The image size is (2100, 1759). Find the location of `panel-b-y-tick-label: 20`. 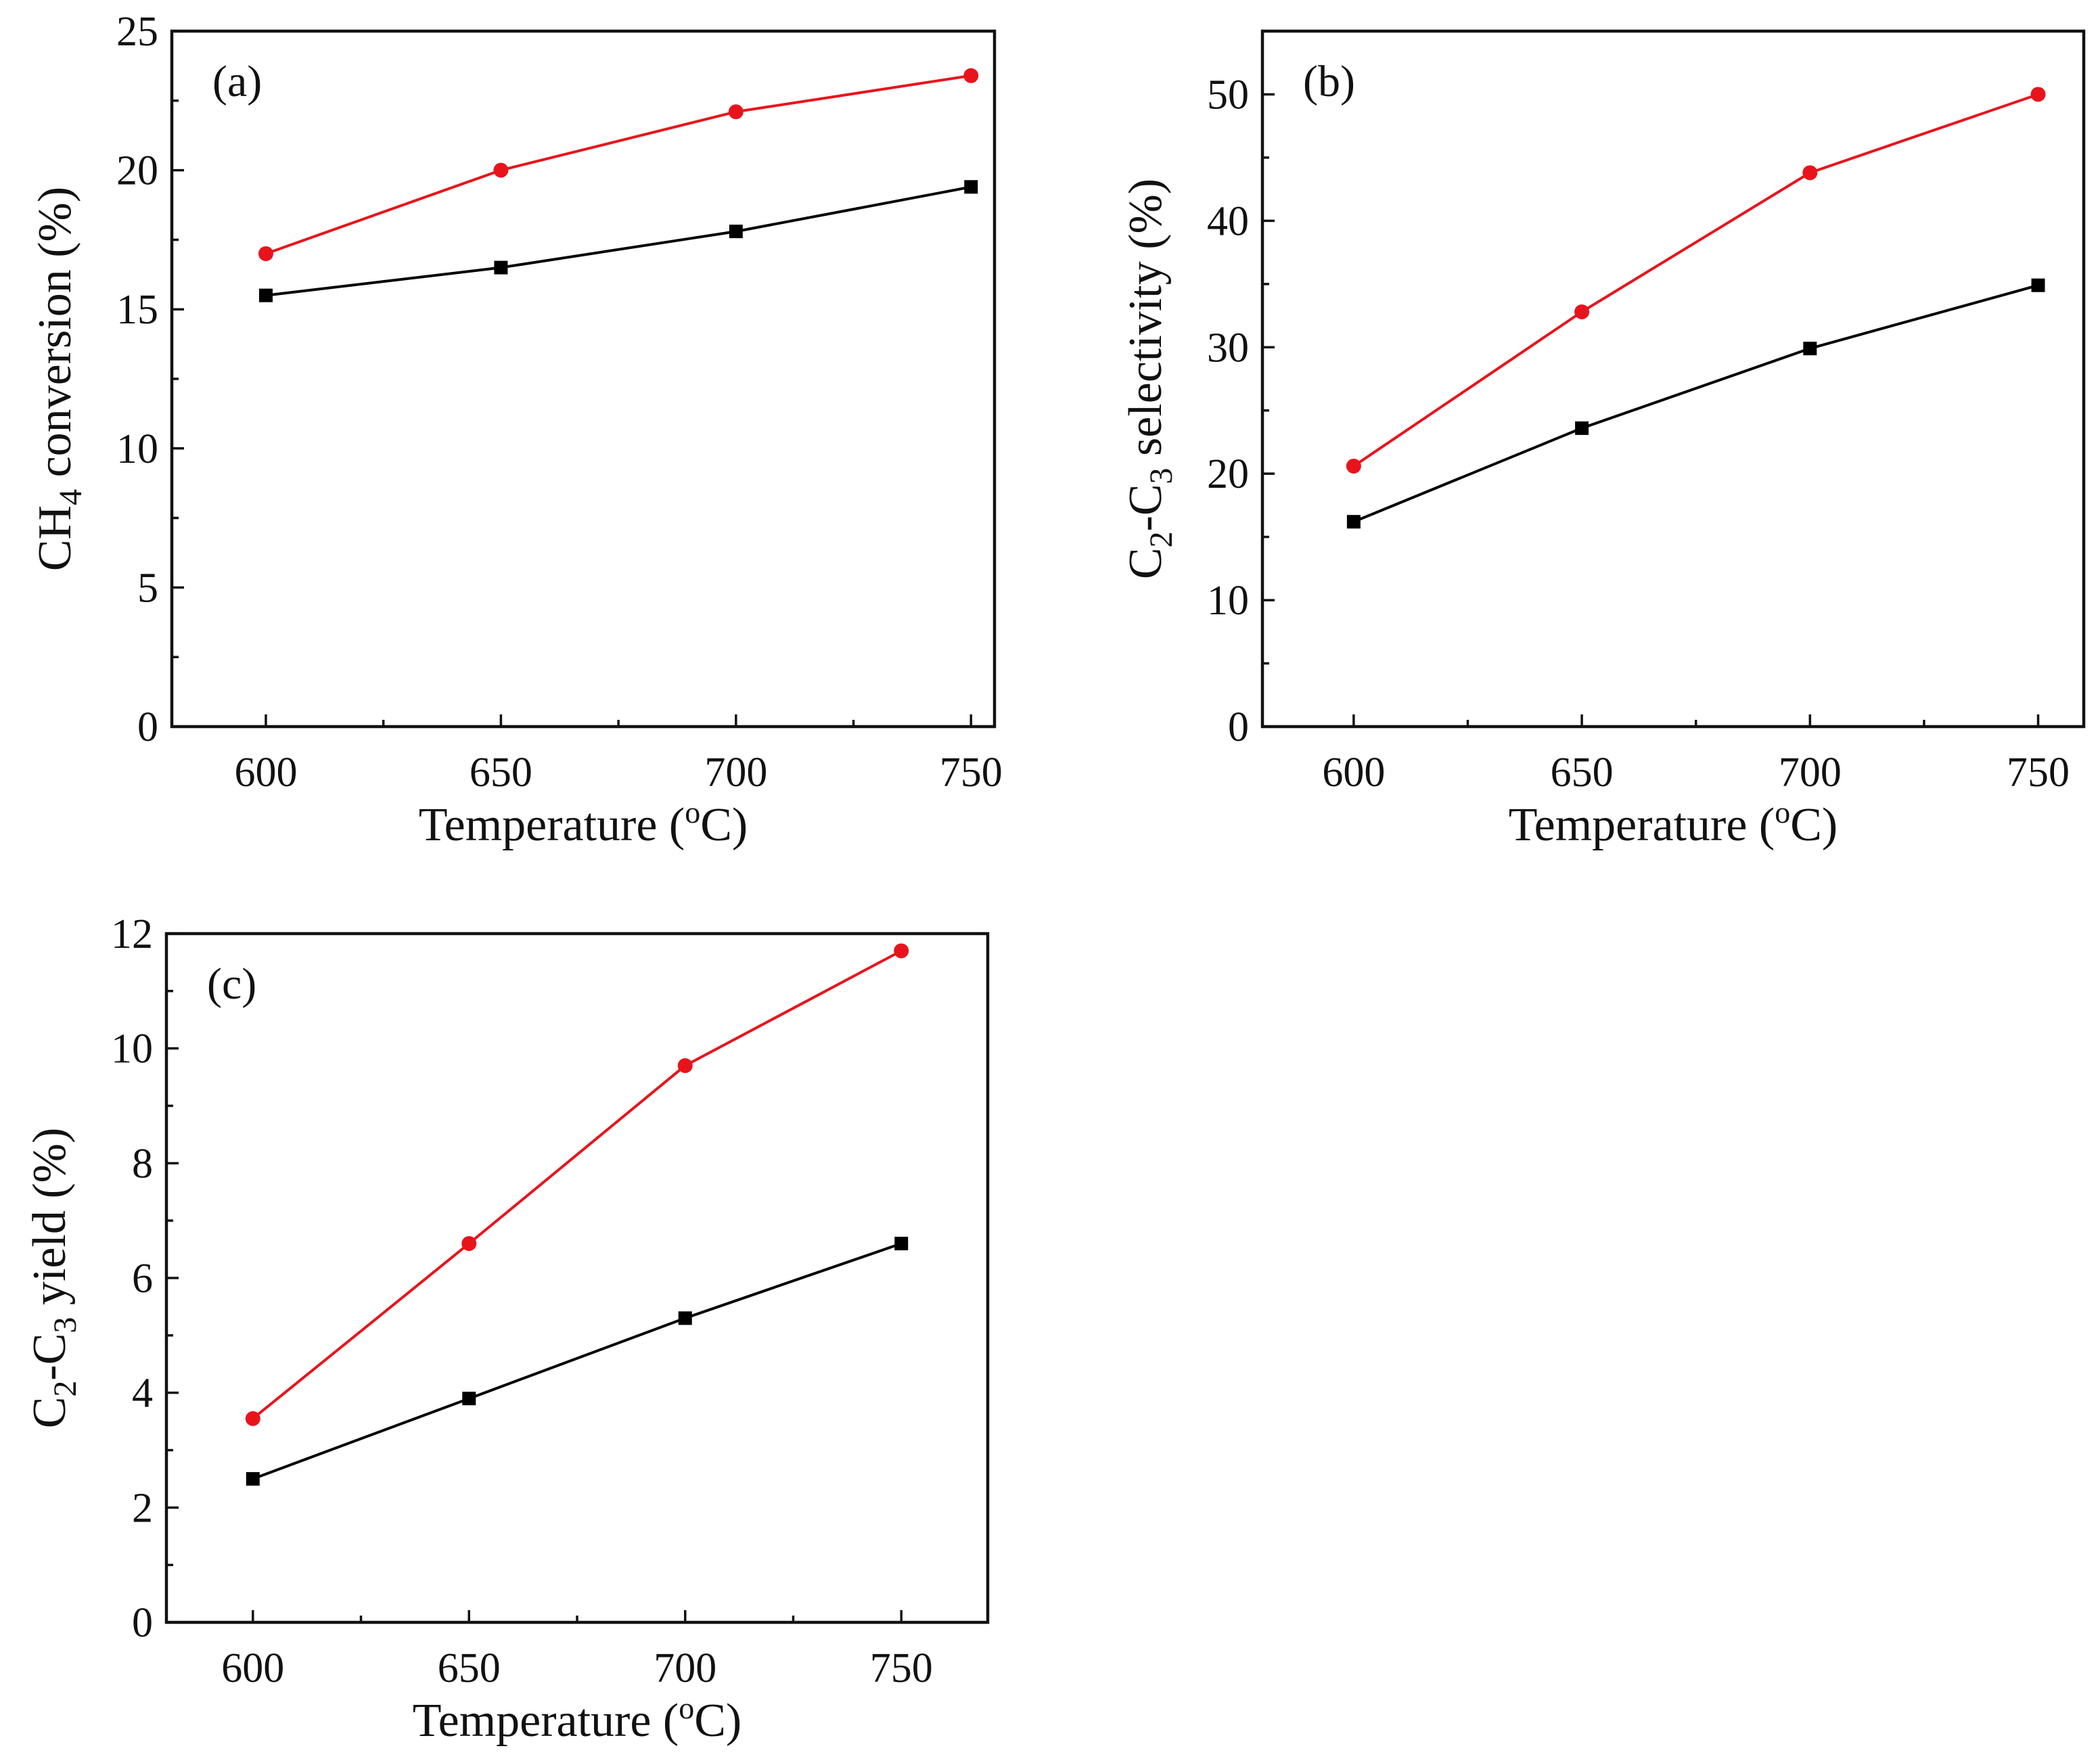

panel-b-y-tick-label: 20 is located at coordinates (1228, 474).